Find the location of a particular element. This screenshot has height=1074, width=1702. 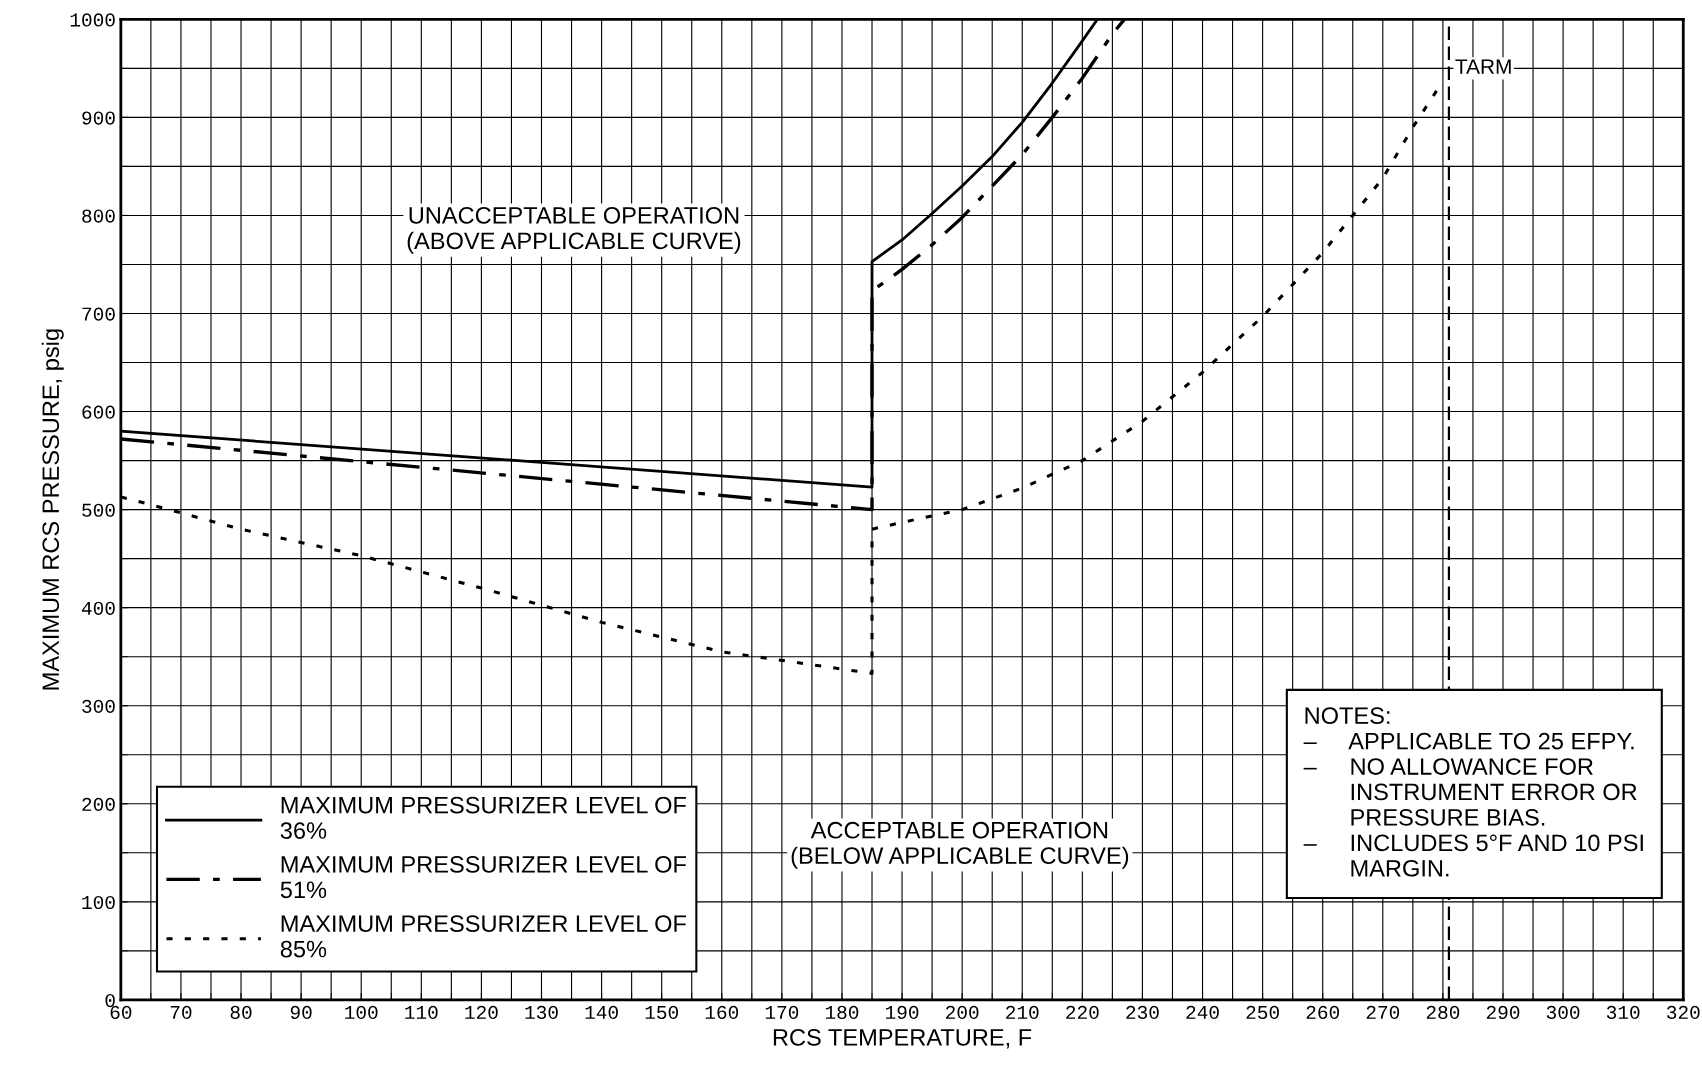

x-tick-label: 180 is located at coordinates (842, 1012).